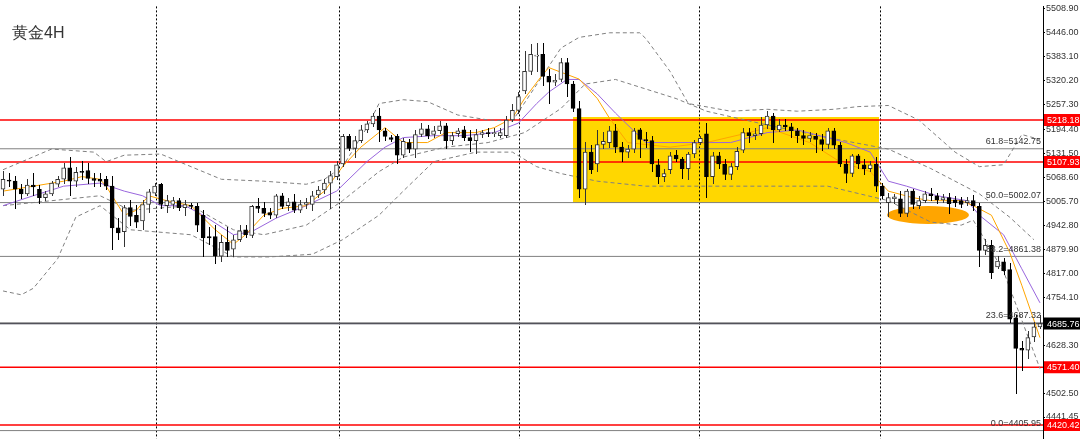  What do you see at coordinates (1063, 425) in the screenshot?
I see `ref-line-label: 4420.42` at bounding box center [1063, 425].